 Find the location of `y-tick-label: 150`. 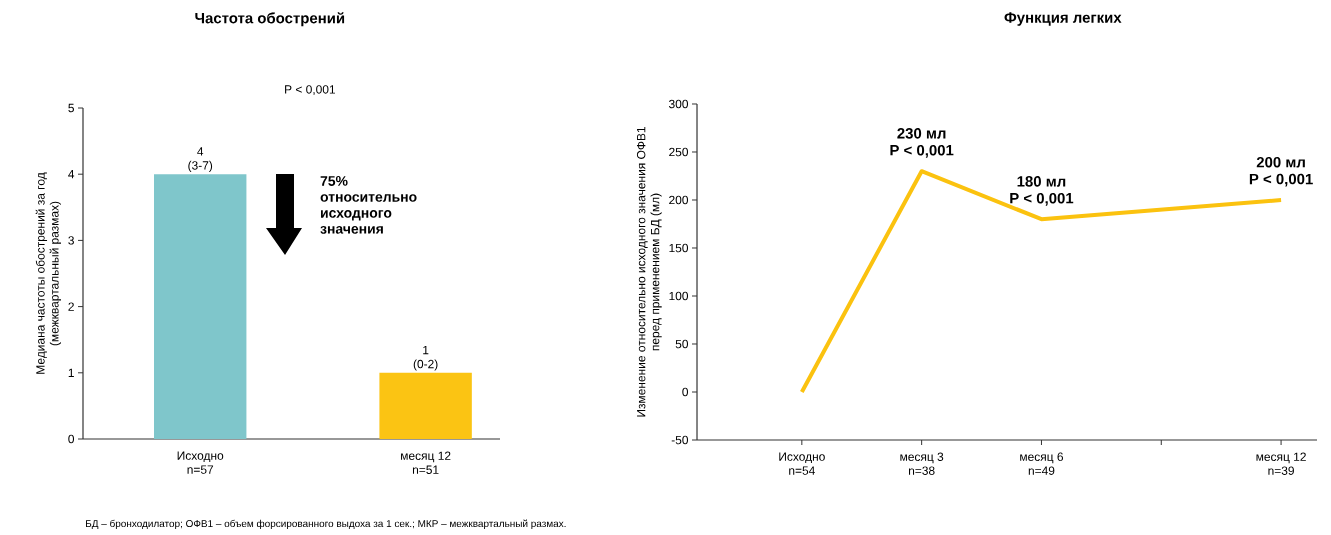

y-tick-label: 150 is located at coordinates (679, 248).